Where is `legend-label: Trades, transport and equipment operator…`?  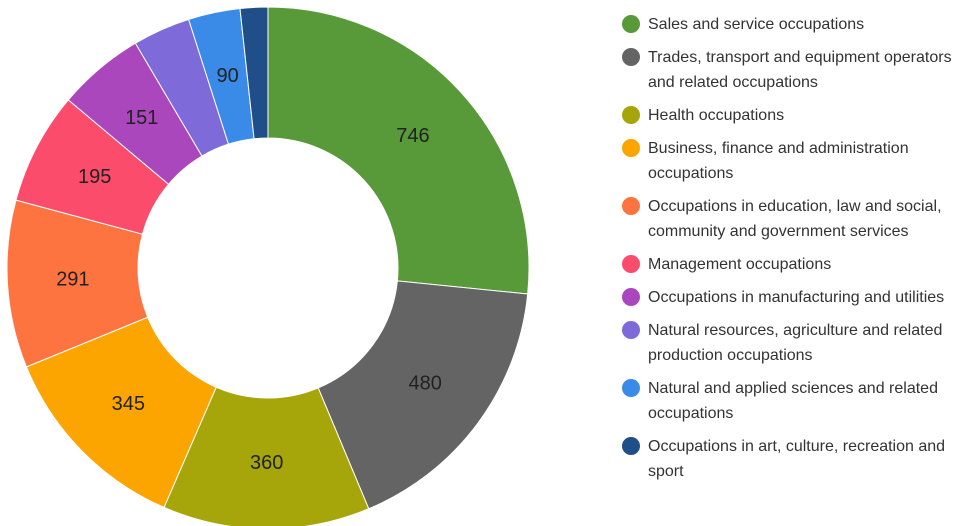 legend-label: Trades, transport and equipment operator… is located at coordinates (800, 70).